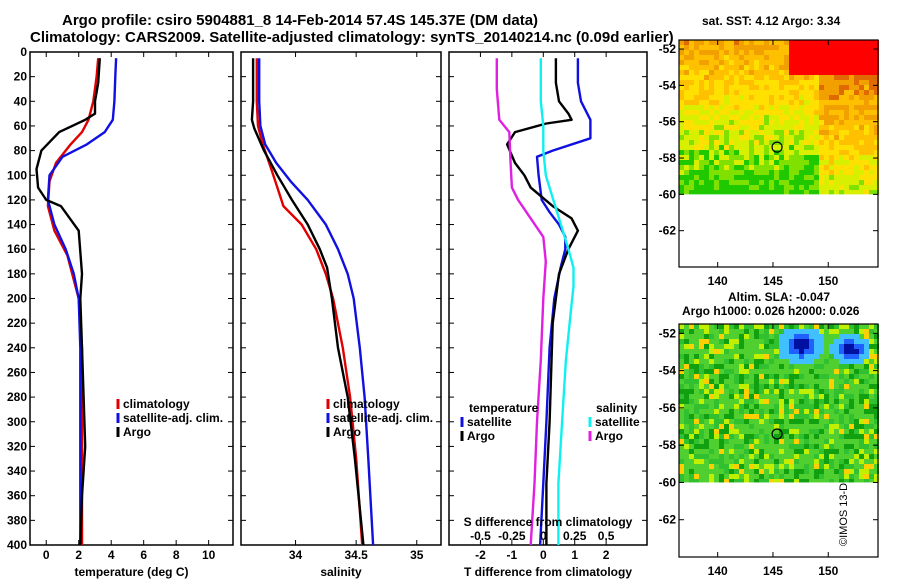 The width and height of the screenshot is (900, 580). Describe the element at coordinates (73, 301) in the screenshot. I see `series-line-climatology` at that location.